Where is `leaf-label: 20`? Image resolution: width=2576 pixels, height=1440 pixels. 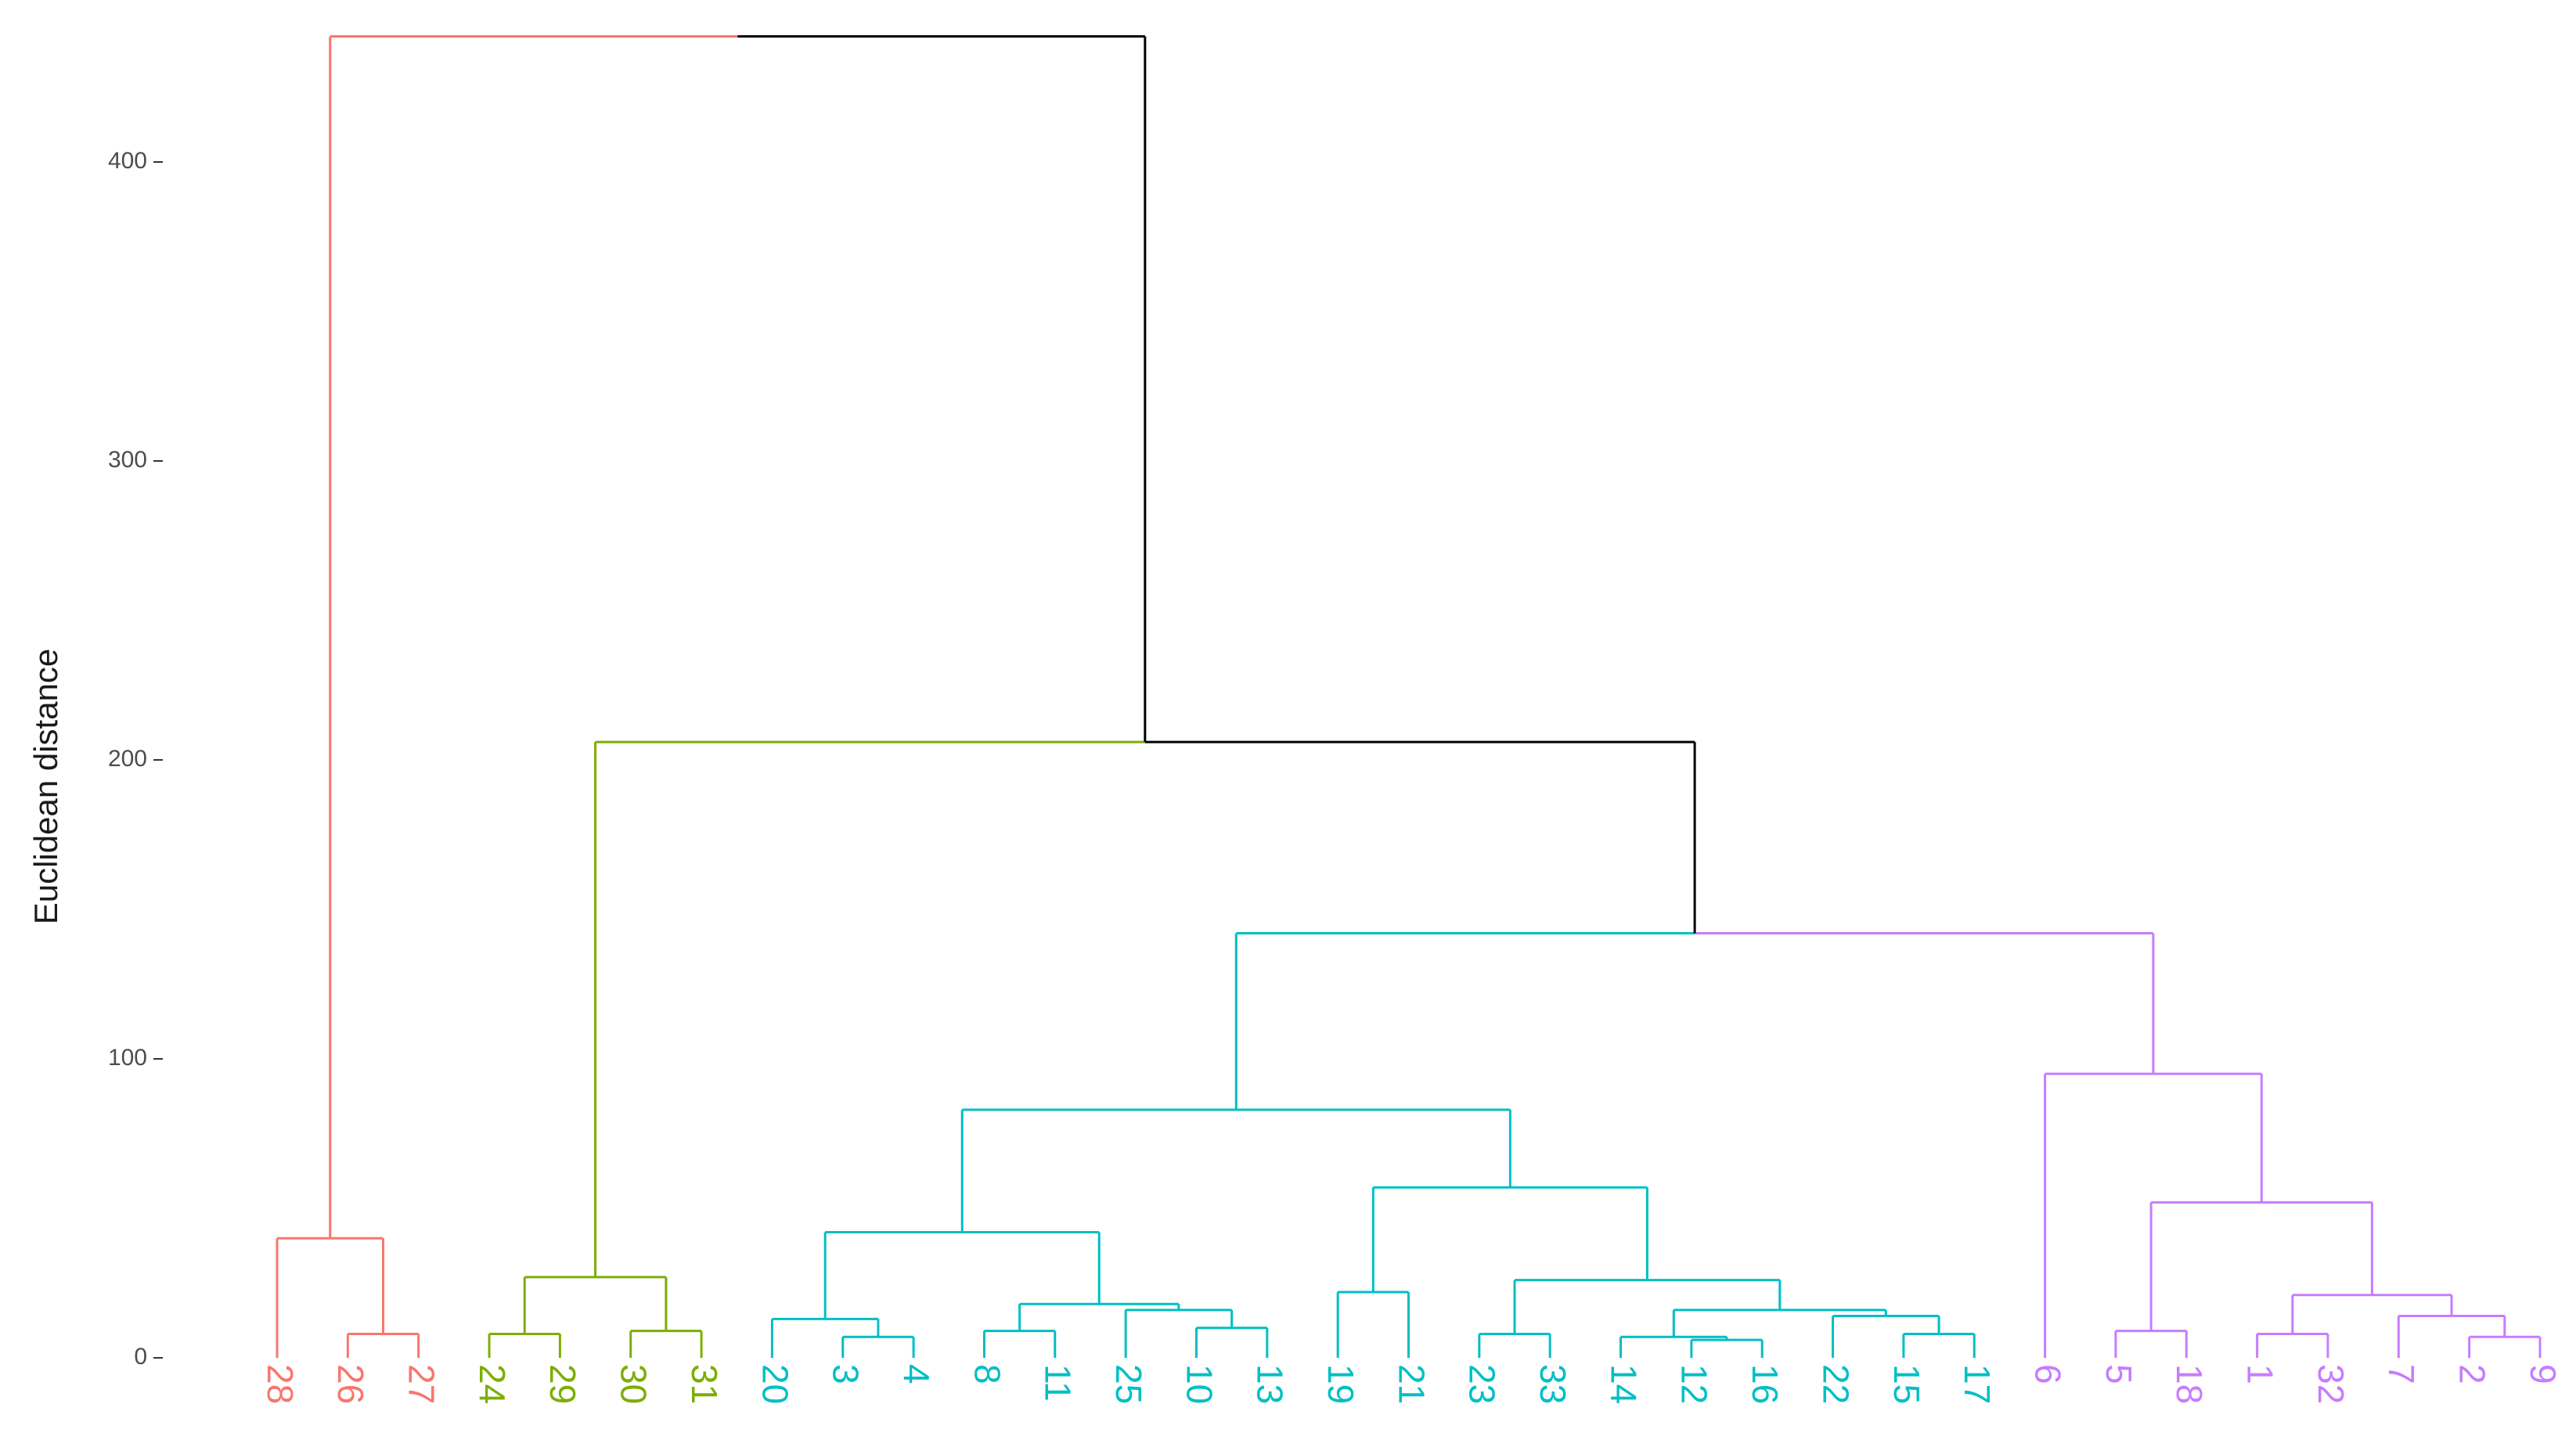 leaf-label: 20 is located at coordinates (775, 1384).